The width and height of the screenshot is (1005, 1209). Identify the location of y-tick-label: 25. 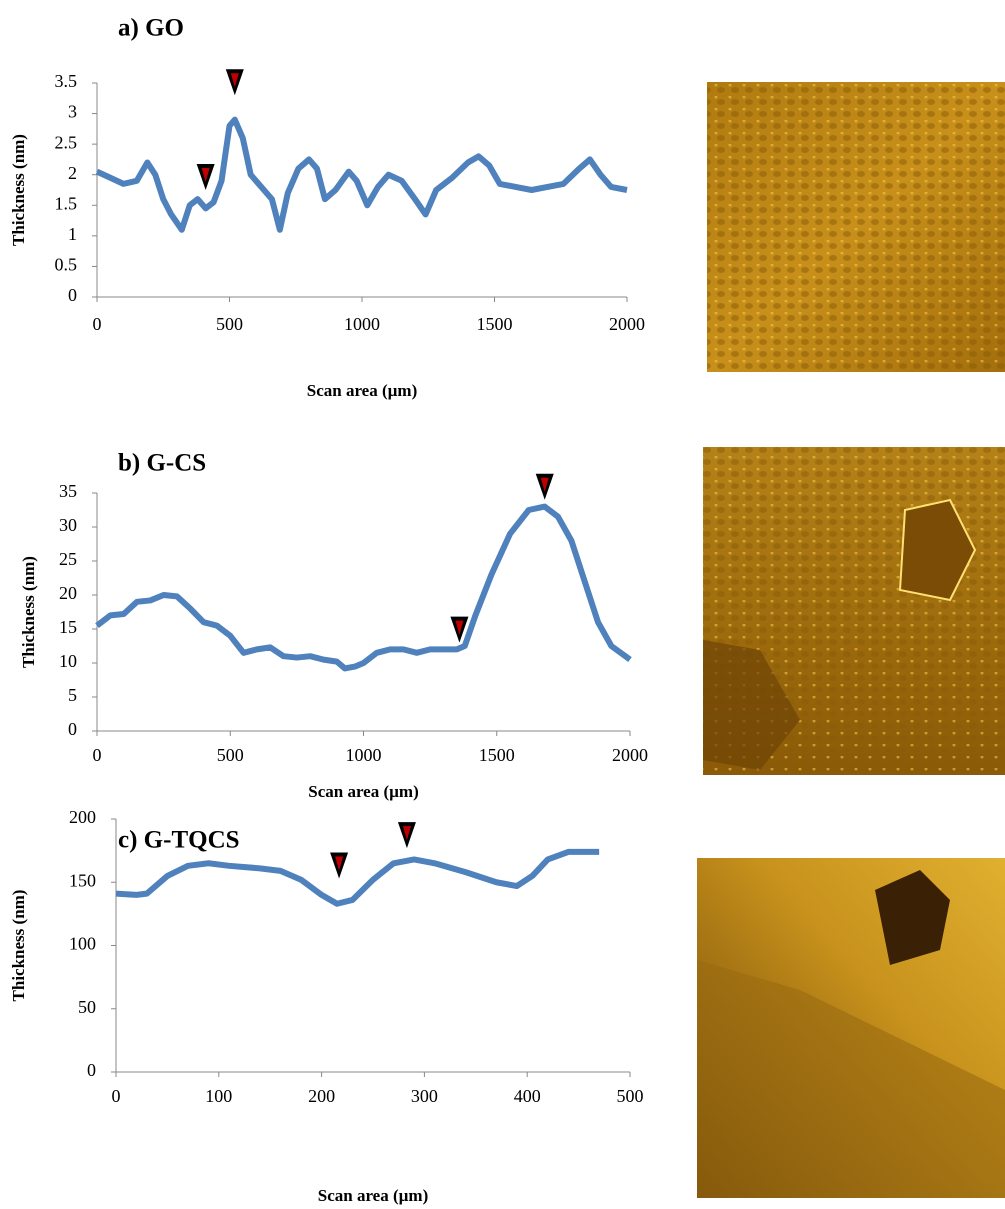
(68, 559).